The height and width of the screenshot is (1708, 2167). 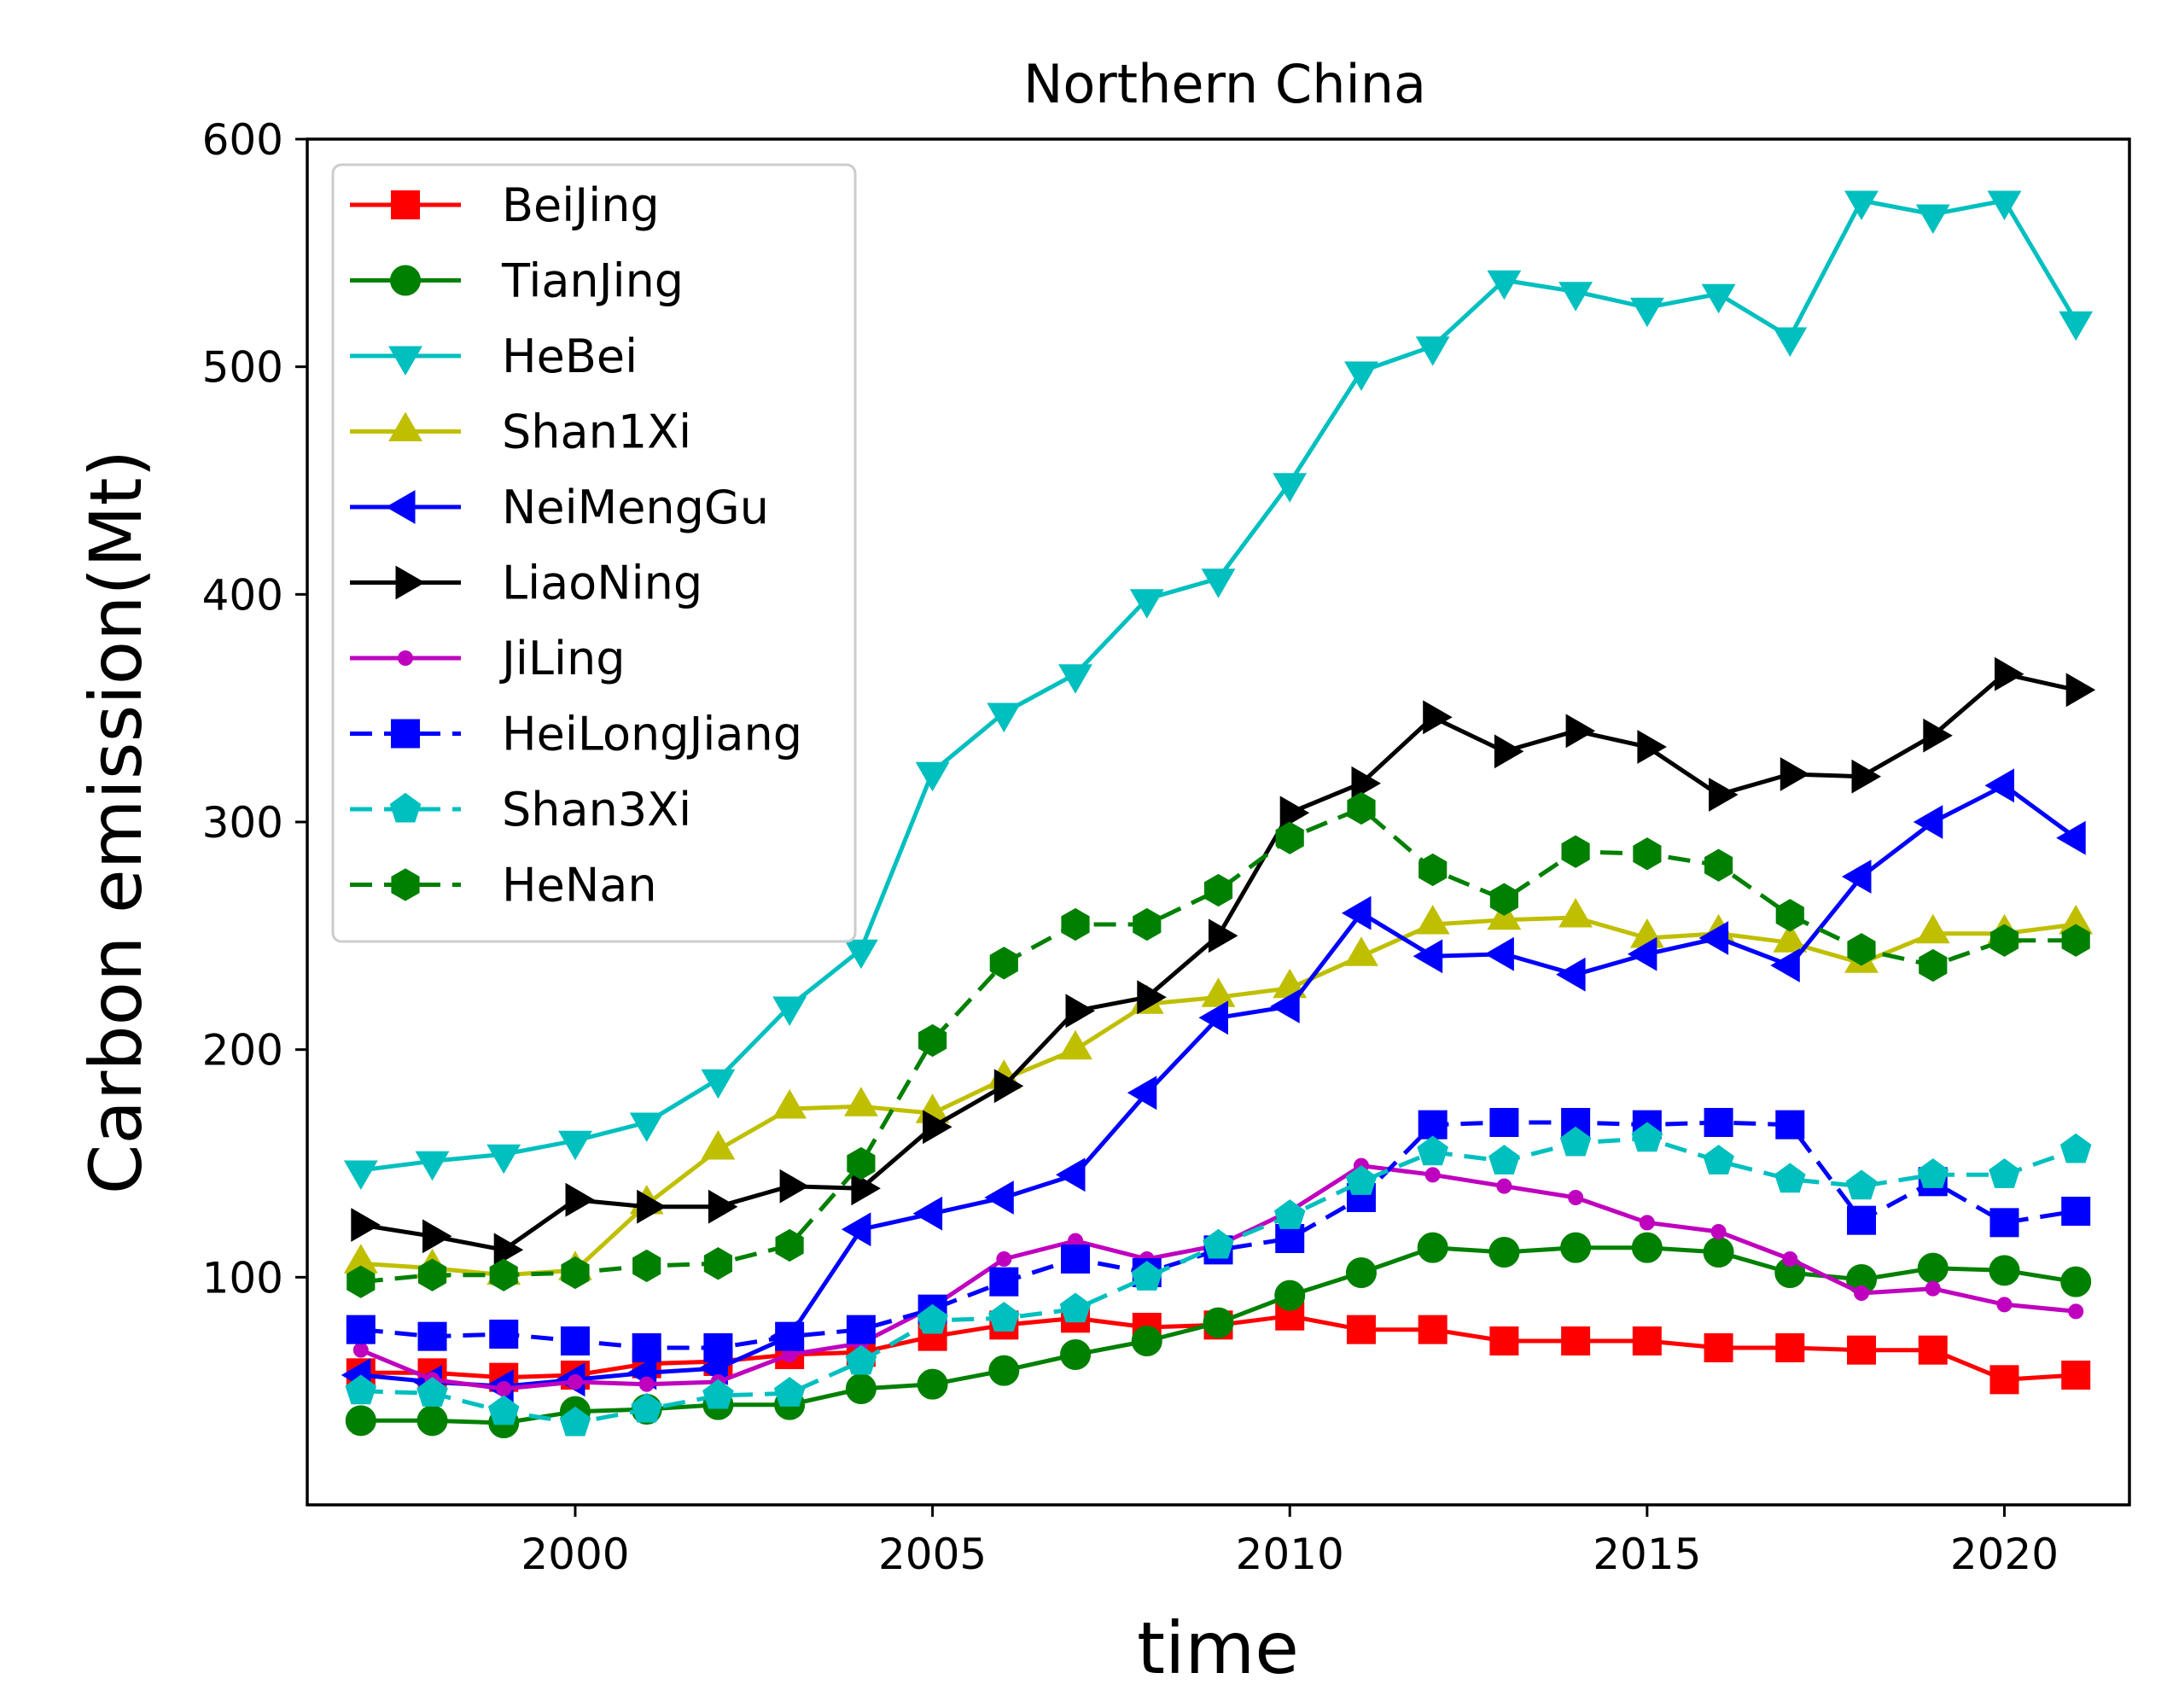 What do you see at coordinates (1290, 1554) in the screenshot?
I see `x-tick-label: 2010` at bounding box center [1290, 1554].